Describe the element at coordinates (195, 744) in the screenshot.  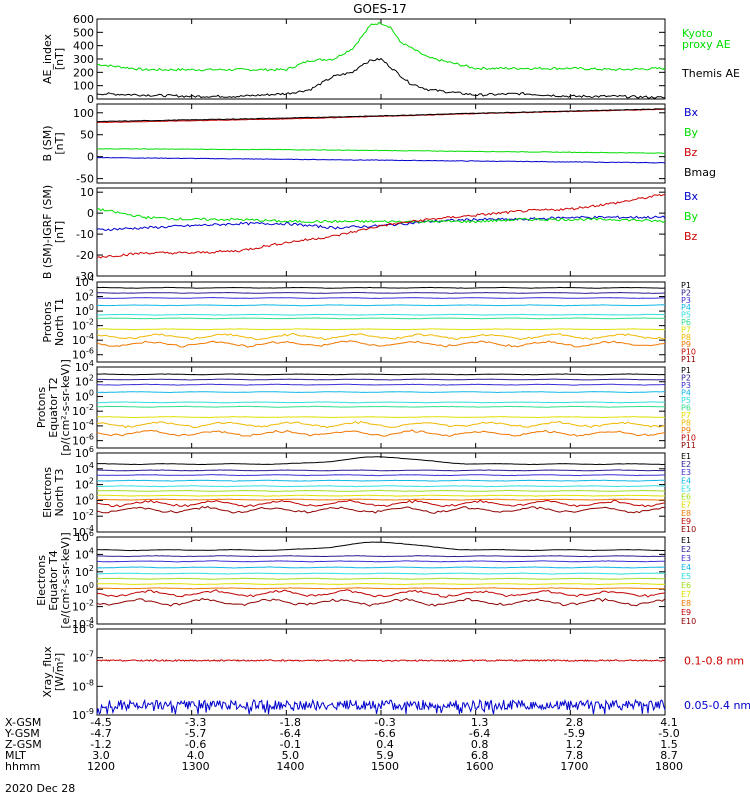
I see `ephemeris-value: -0.6` at that location.